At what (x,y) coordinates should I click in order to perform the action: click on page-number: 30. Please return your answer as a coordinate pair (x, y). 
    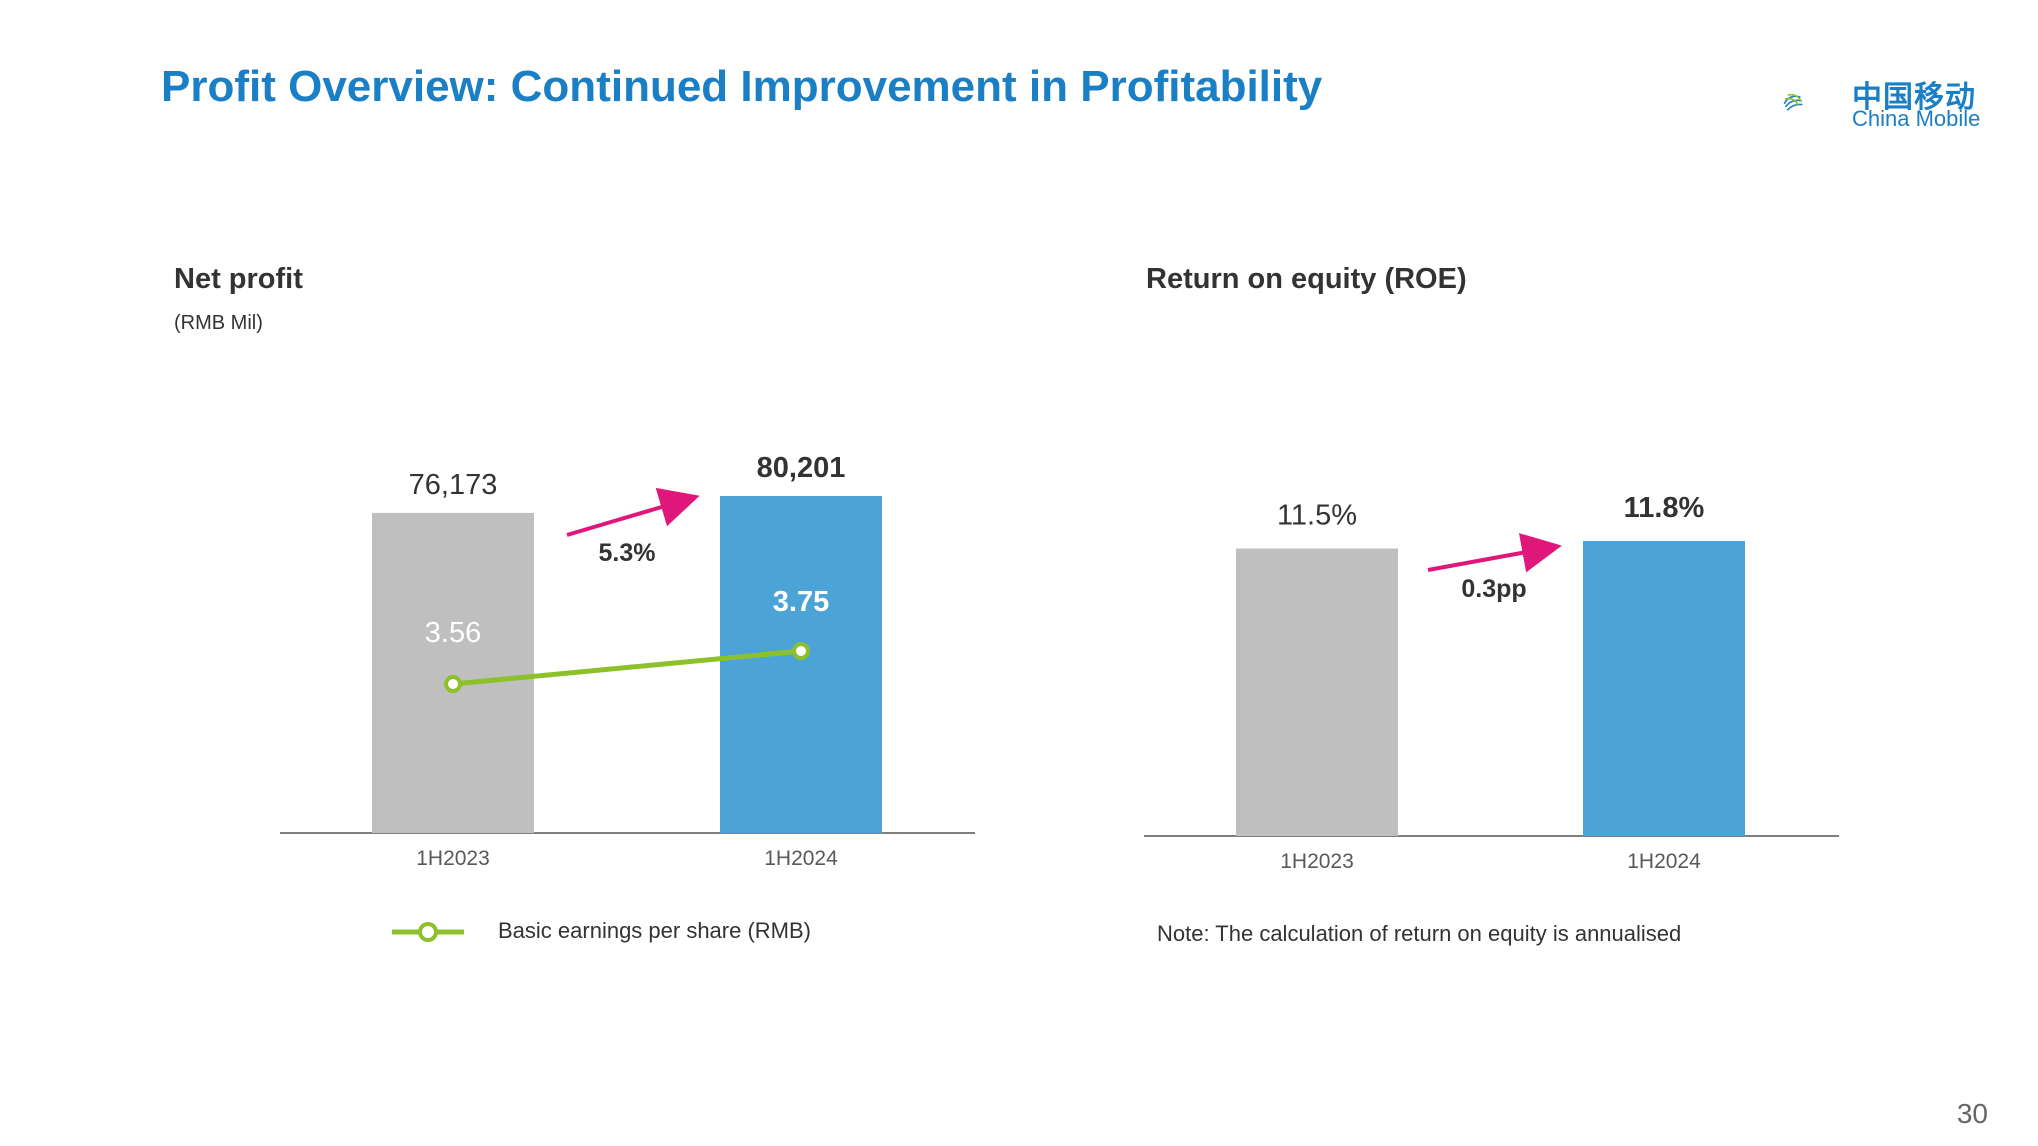
    Looking at the image, I should click on (1972, 1113).